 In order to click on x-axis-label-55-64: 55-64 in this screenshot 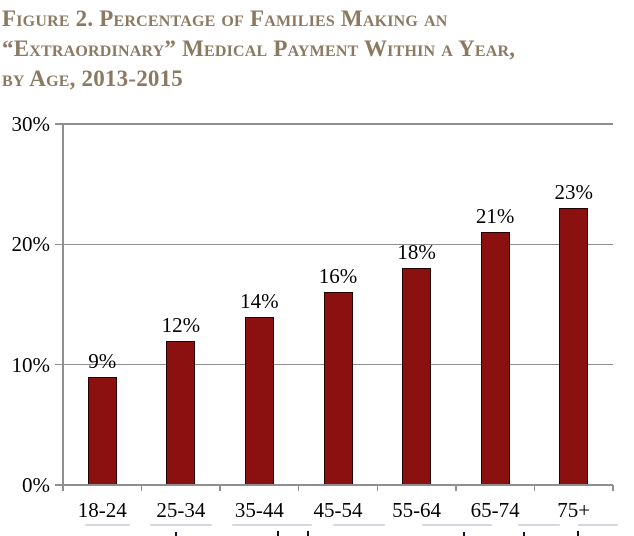, I will do `click(417, 510)`.